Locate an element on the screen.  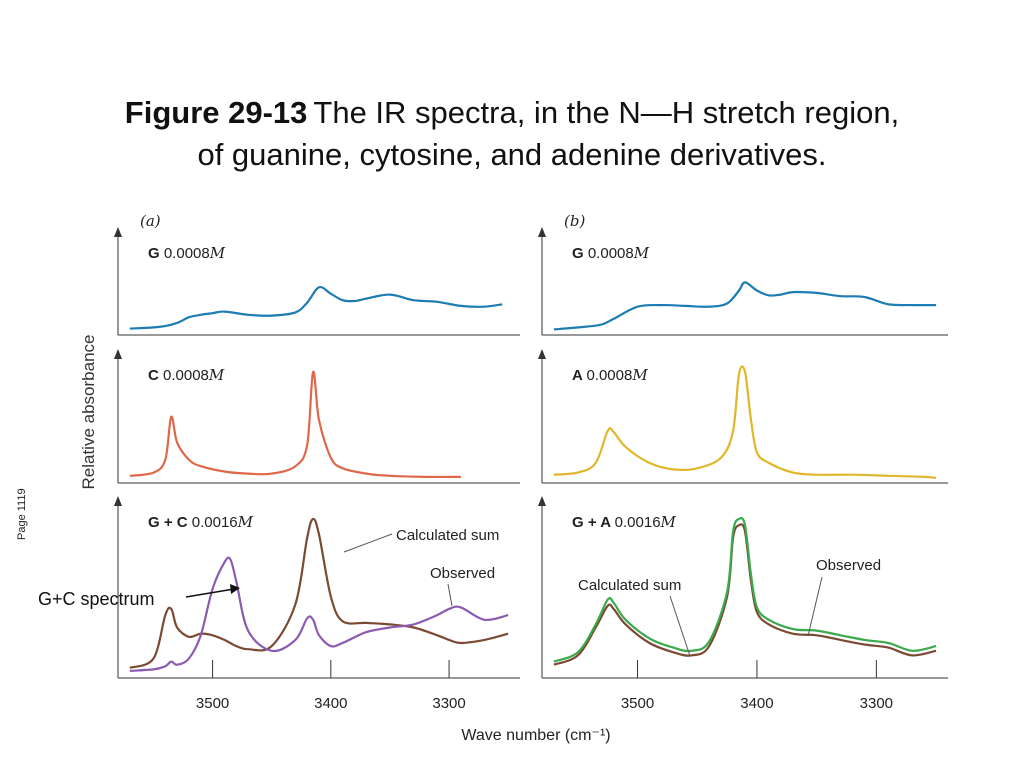
figure-number: Figure 29-13 is located at coordinates (216, 112).